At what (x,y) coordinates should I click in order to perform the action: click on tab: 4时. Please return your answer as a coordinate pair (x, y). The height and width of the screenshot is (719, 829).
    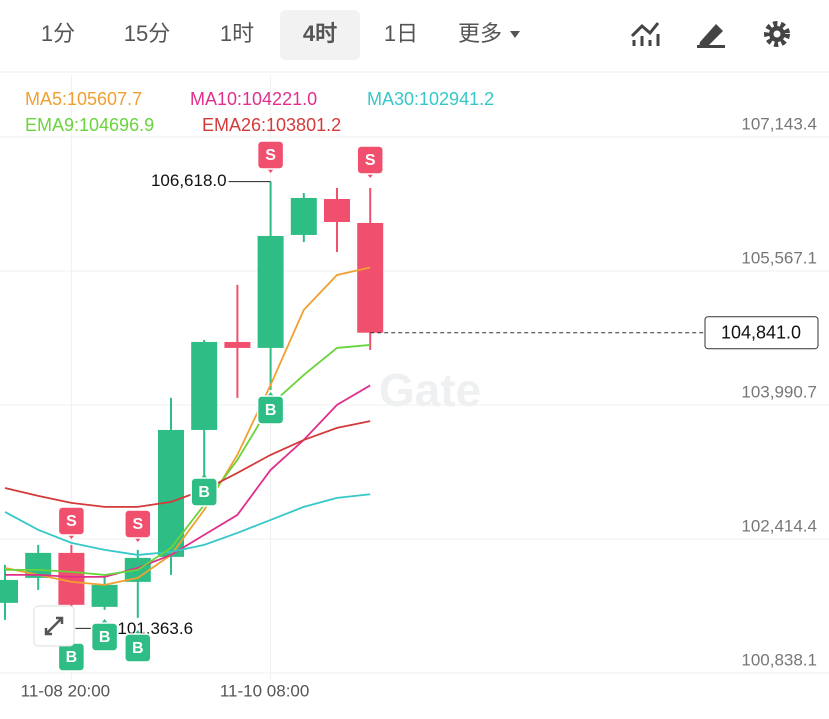
    Looking at the image, I should click on (320, 33).